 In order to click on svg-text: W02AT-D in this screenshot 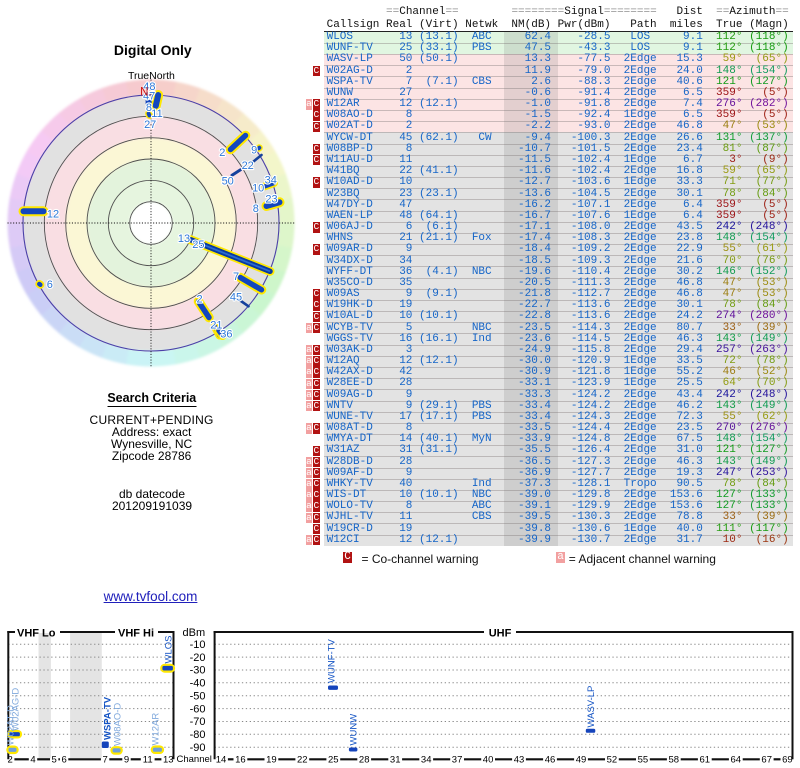, I will do `click(11, 725)`.